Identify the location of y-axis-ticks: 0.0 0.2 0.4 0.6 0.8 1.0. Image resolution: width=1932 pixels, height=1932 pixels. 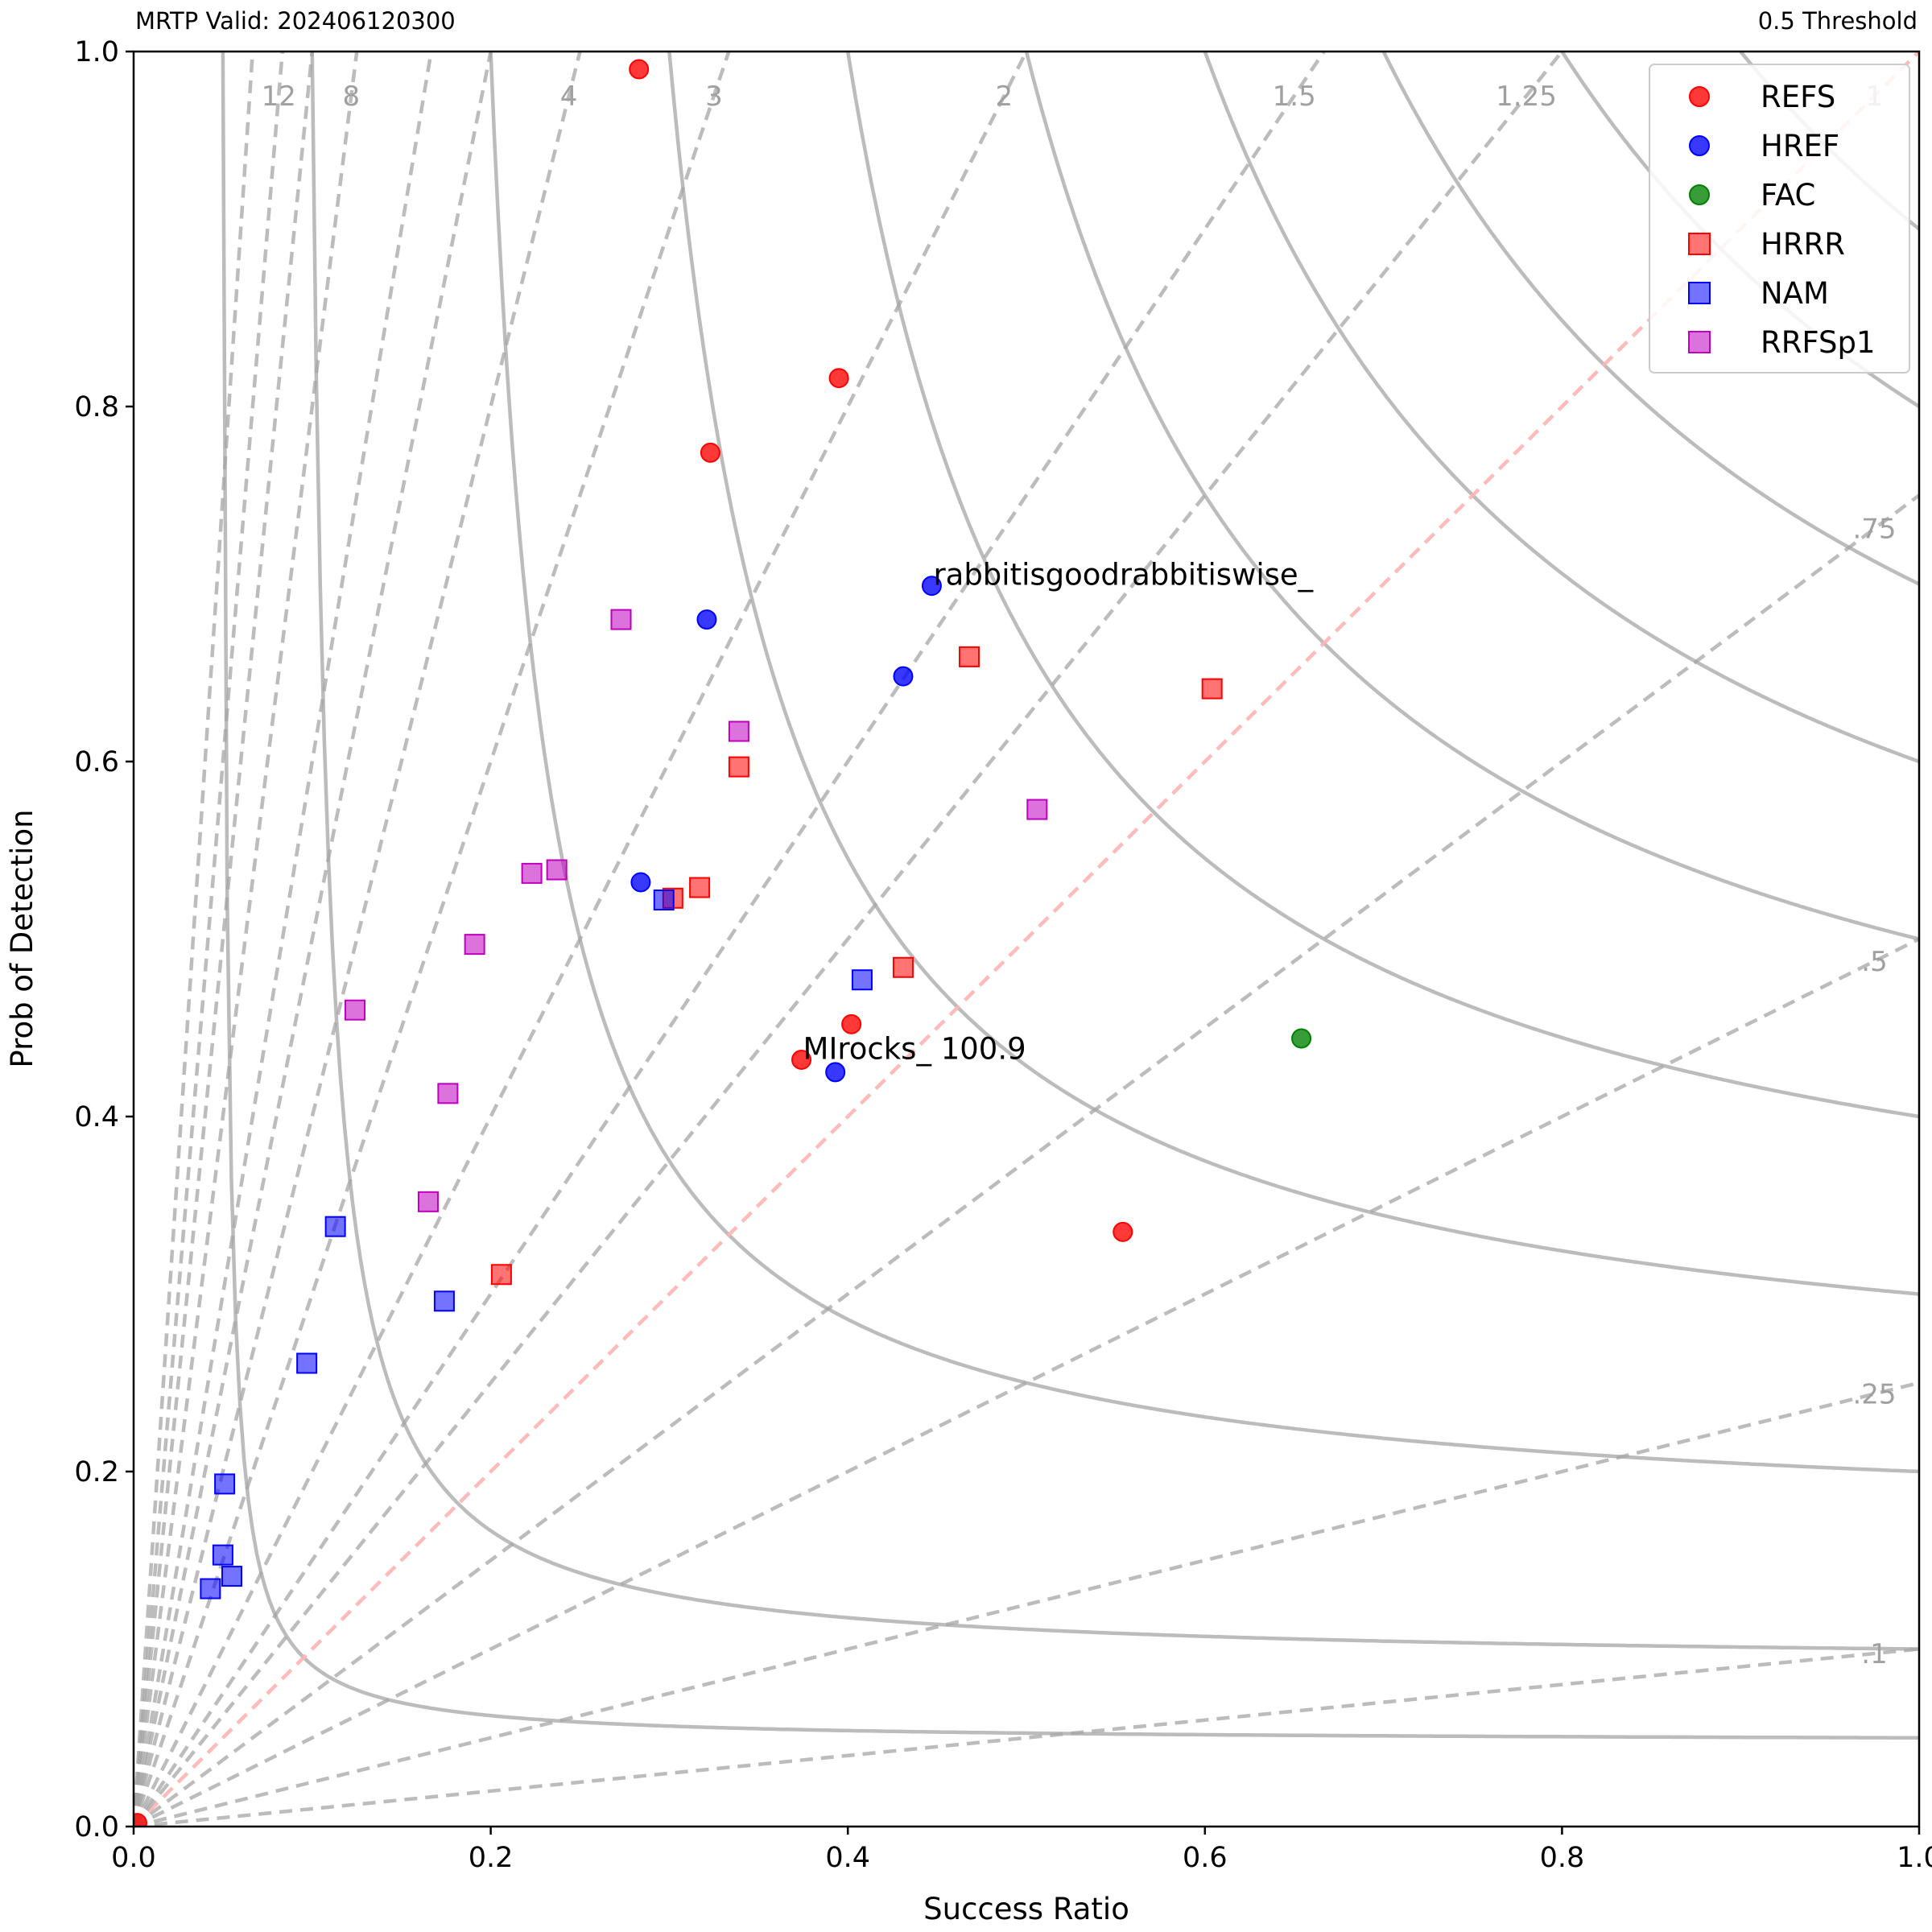
(104, 939).